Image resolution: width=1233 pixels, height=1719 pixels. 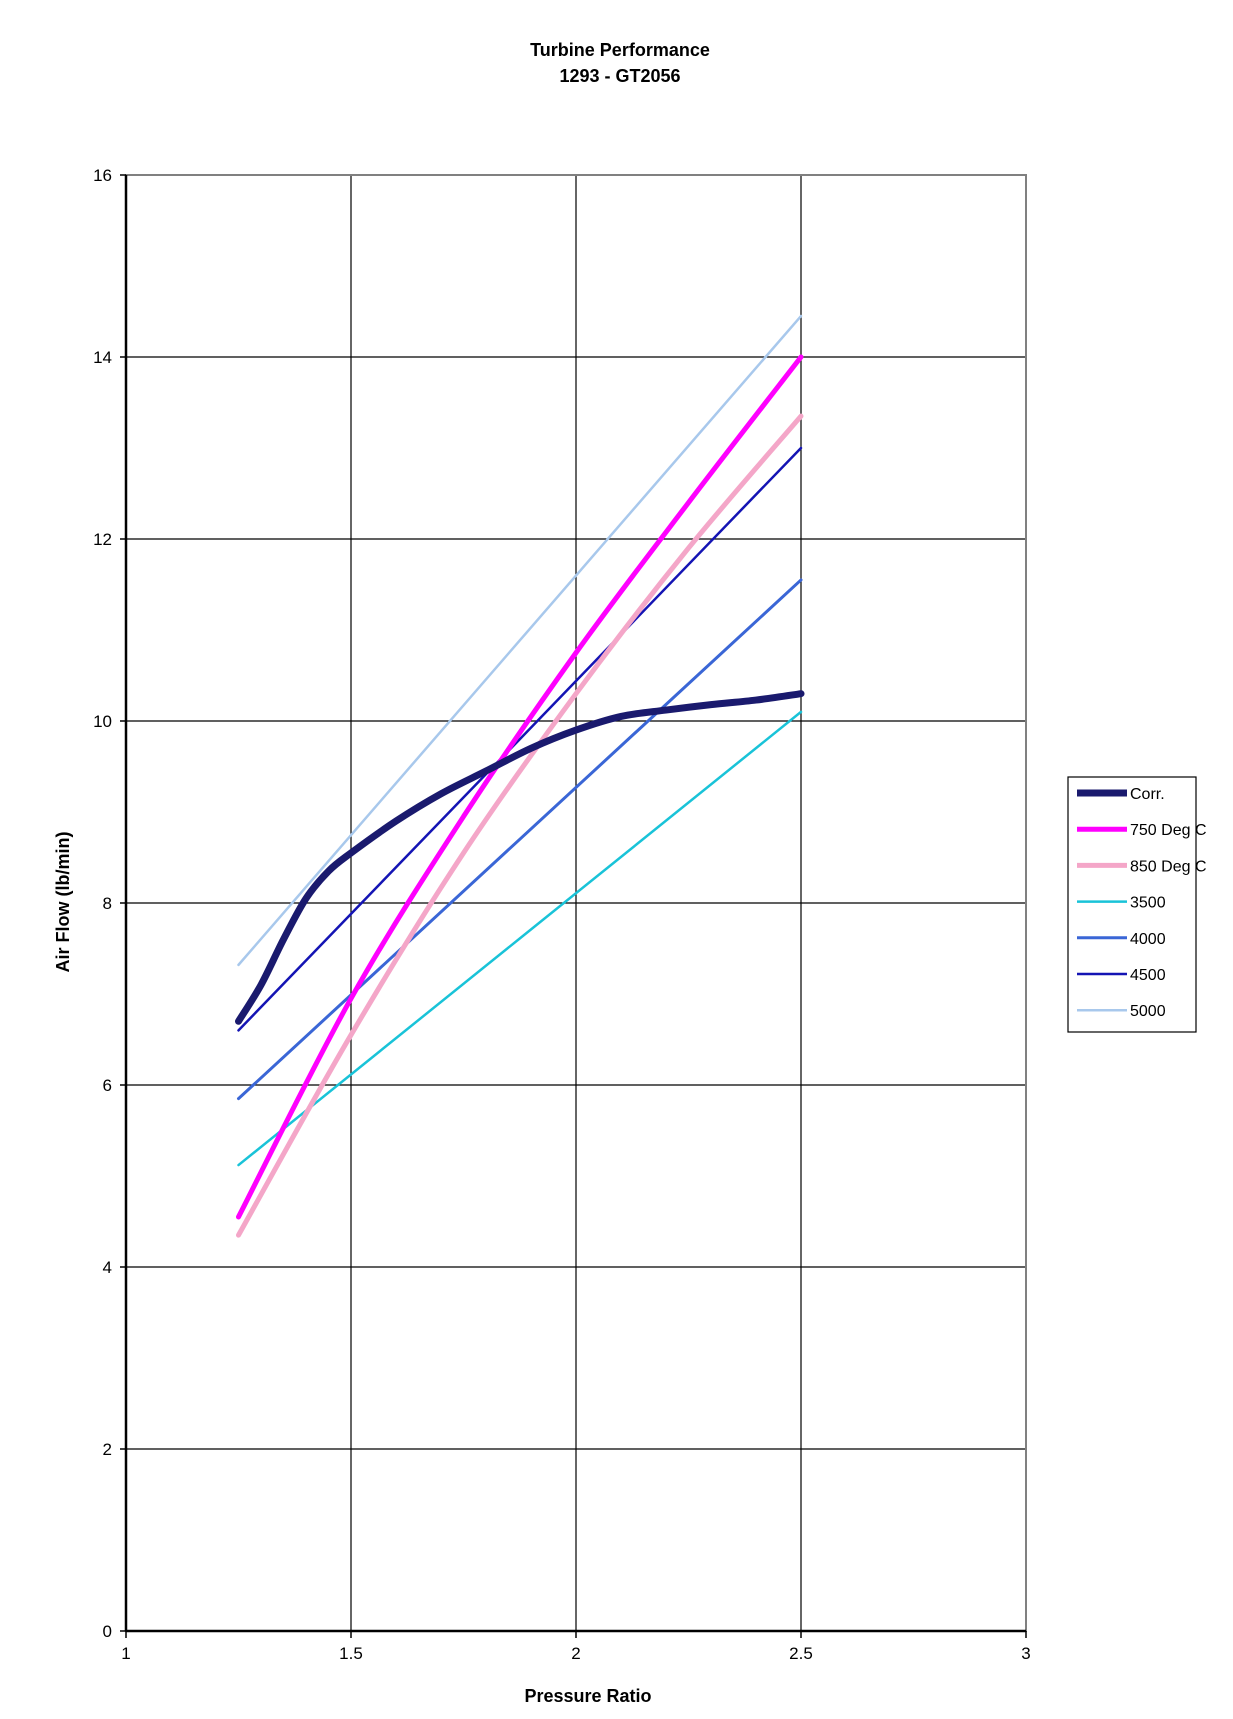 What do you see at coordinates (102, 539) in the screenshot?
I see `y-tick-label: 12` at bounding box center [102, 539].